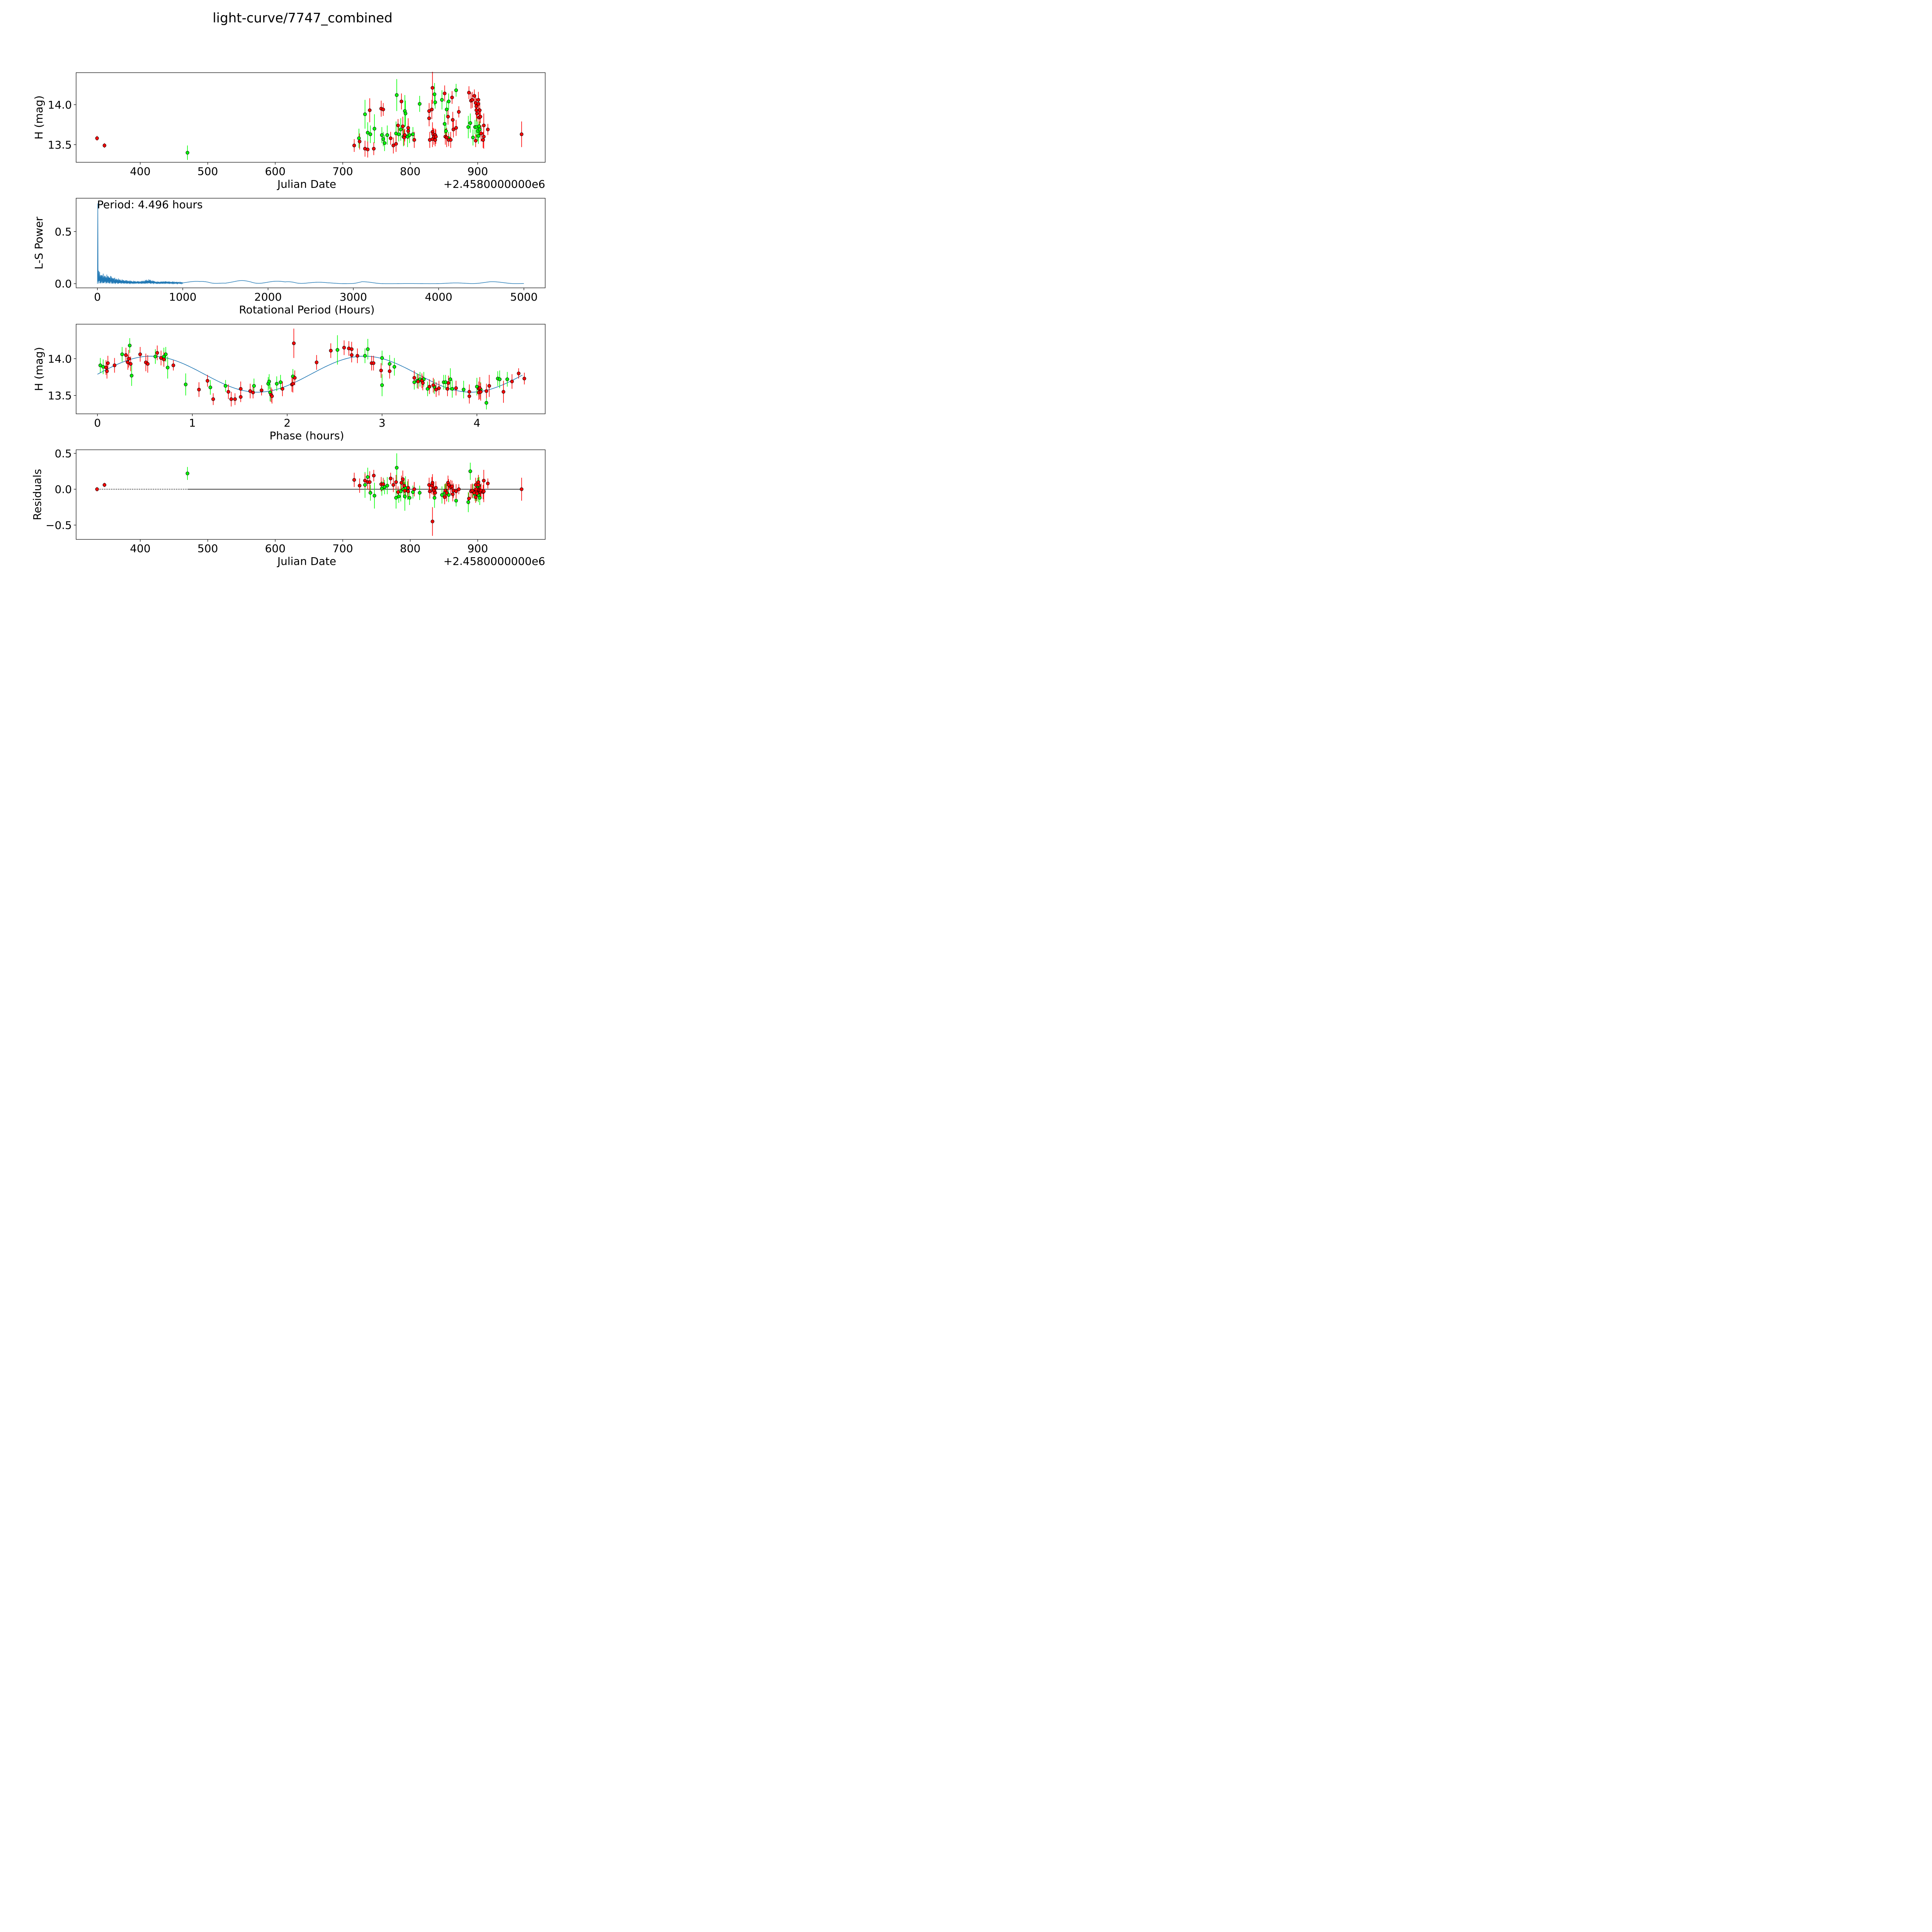 This screenshot has height=1932, width=1932. Describe the element at coordinates (342, 549) in the screenshot. I see `x-tick-label: 700` at that location.